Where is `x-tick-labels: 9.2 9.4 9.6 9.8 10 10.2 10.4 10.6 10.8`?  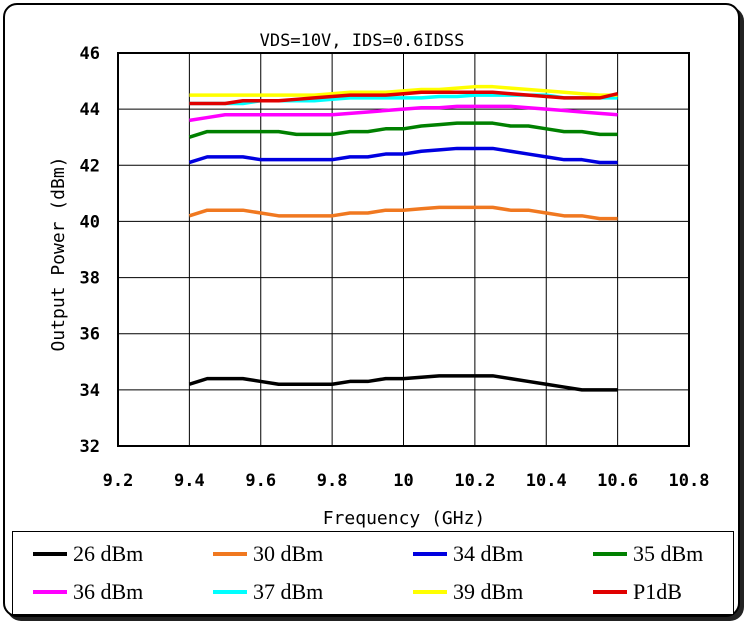 x-tick-labels: 9.2 9.4 9.6 9.8 10 10.2 10.4 10.6 10.8 is located at coordinates (406, 481).